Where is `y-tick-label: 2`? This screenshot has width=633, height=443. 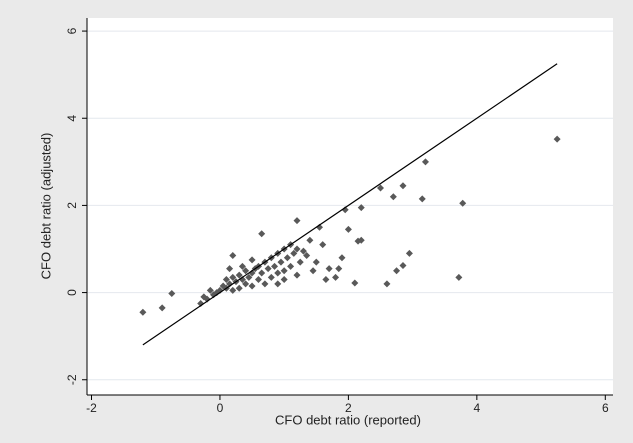
y-tick-label: 2 is located at coordinates (72, 205).